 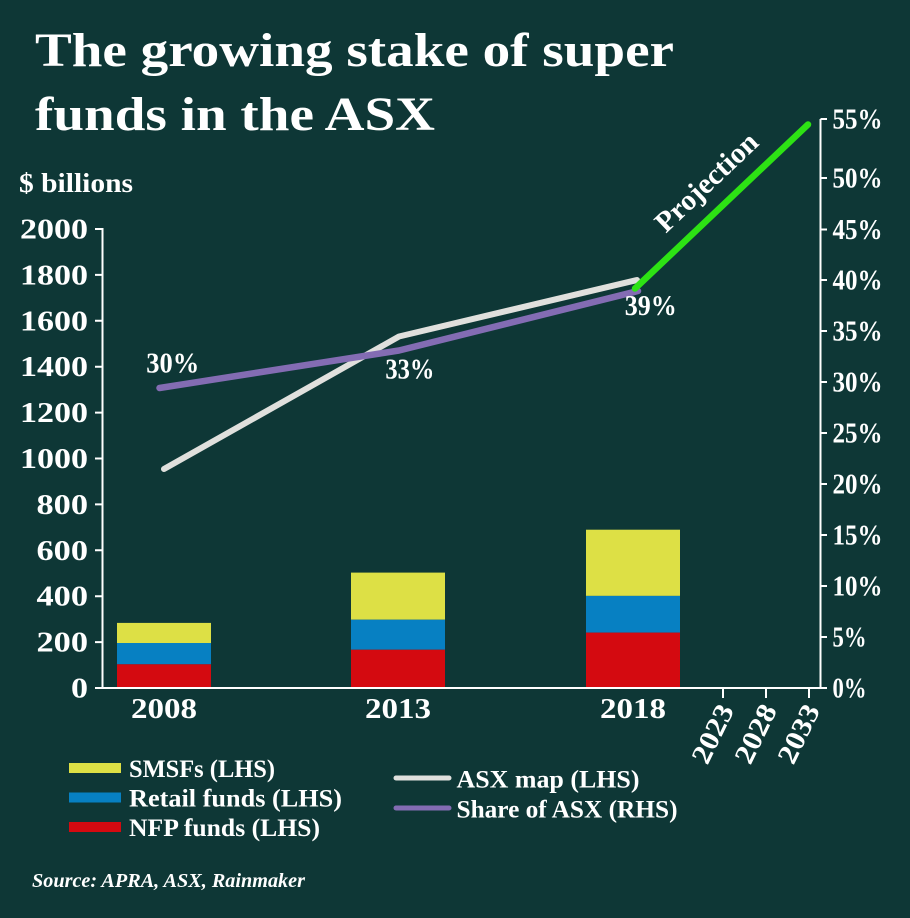 What do you see at coordinates (354, 50) in the screenshot?
I see `svg-text: The growing stake of super` at bounding box center [354, 50].